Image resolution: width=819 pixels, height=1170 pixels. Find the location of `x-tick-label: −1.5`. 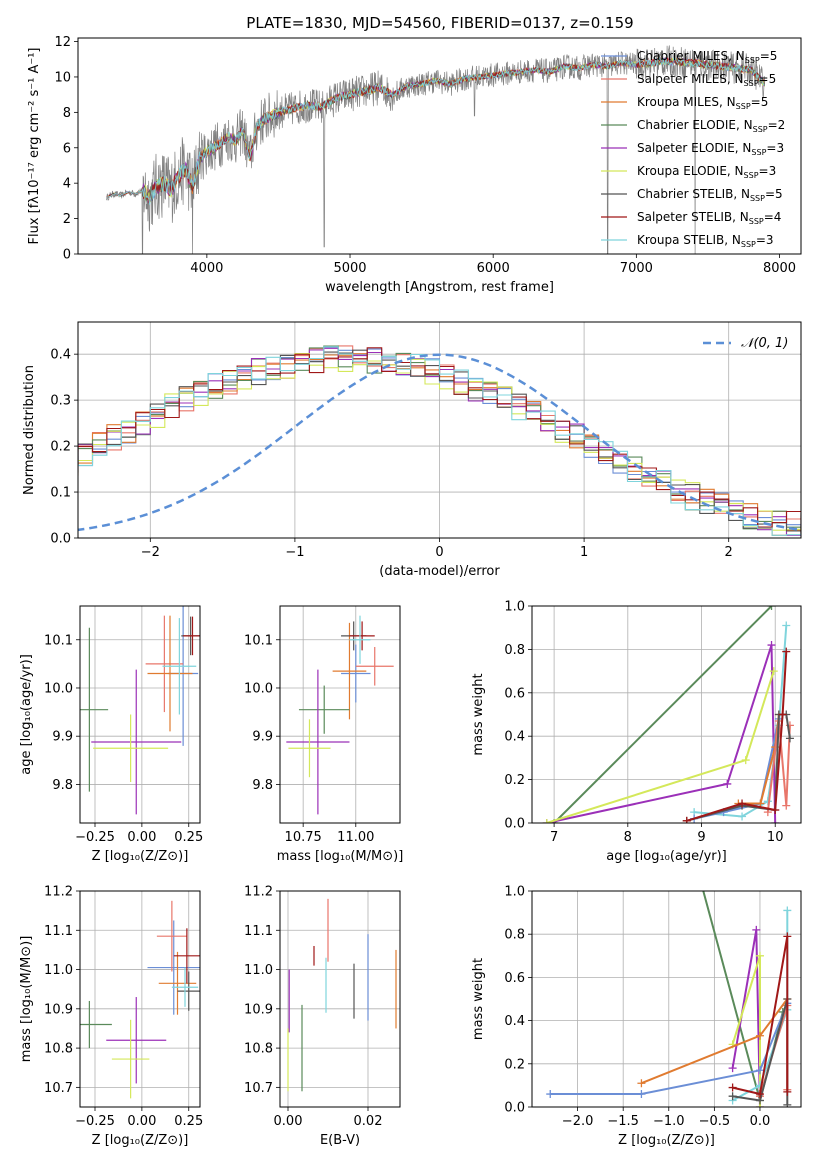

x-tick-label: −1.5 is located at coordinates (623, 1121).